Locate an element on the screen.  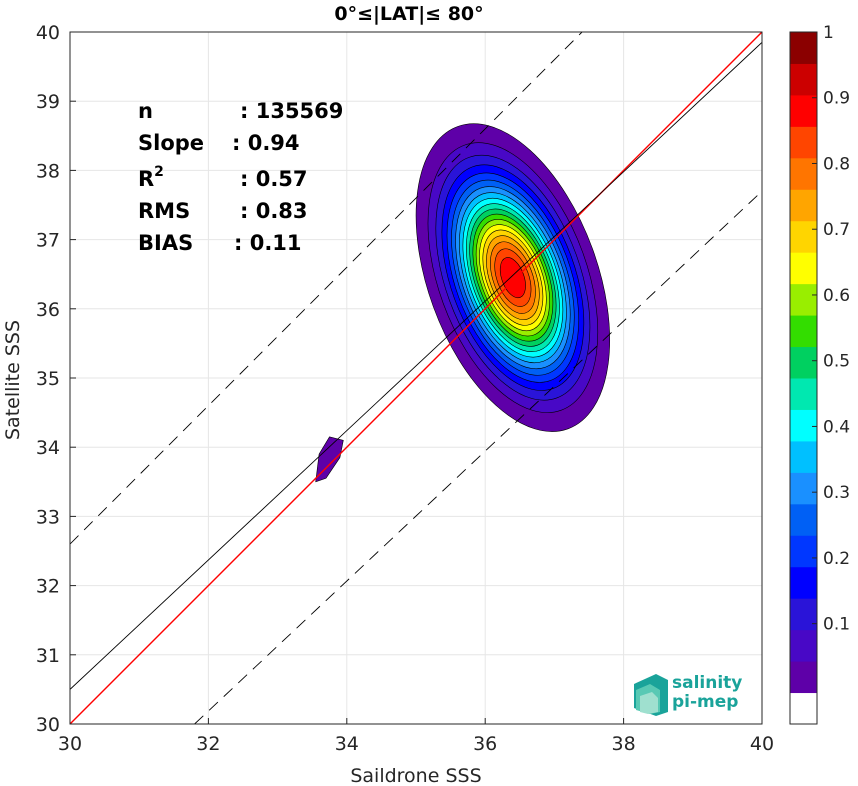
stat-label: BIAS is located at coordinates (165, 243).